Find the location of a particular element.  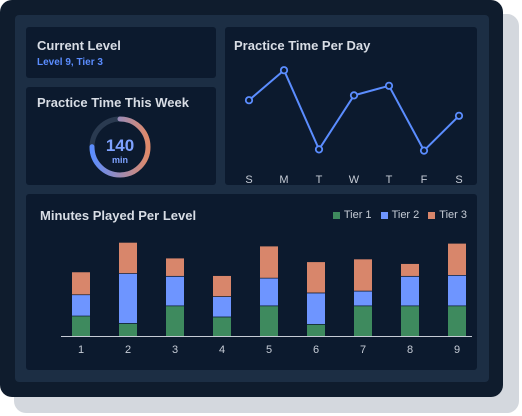

weekly-practice-card: Practice Time This Week 140 min is located at coordinates (121, 136).